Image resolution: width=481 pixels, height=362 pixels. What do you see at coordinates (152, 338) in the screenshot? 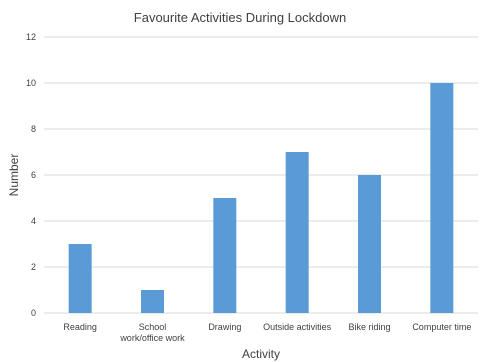
I see `x-category-label-line: work/office work` at bounding box center [152, 338].